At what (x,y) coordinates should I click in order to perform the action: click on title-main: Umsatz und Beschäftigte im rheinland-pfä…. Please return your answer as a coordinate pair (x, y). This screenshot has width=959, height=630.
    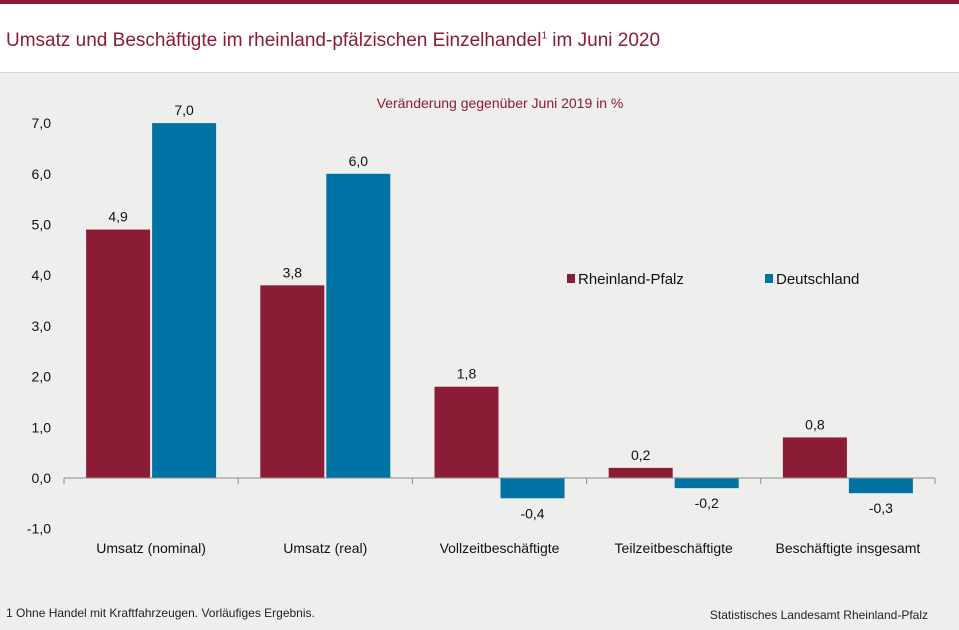
    Looking at the image, I should click on (274, 40).